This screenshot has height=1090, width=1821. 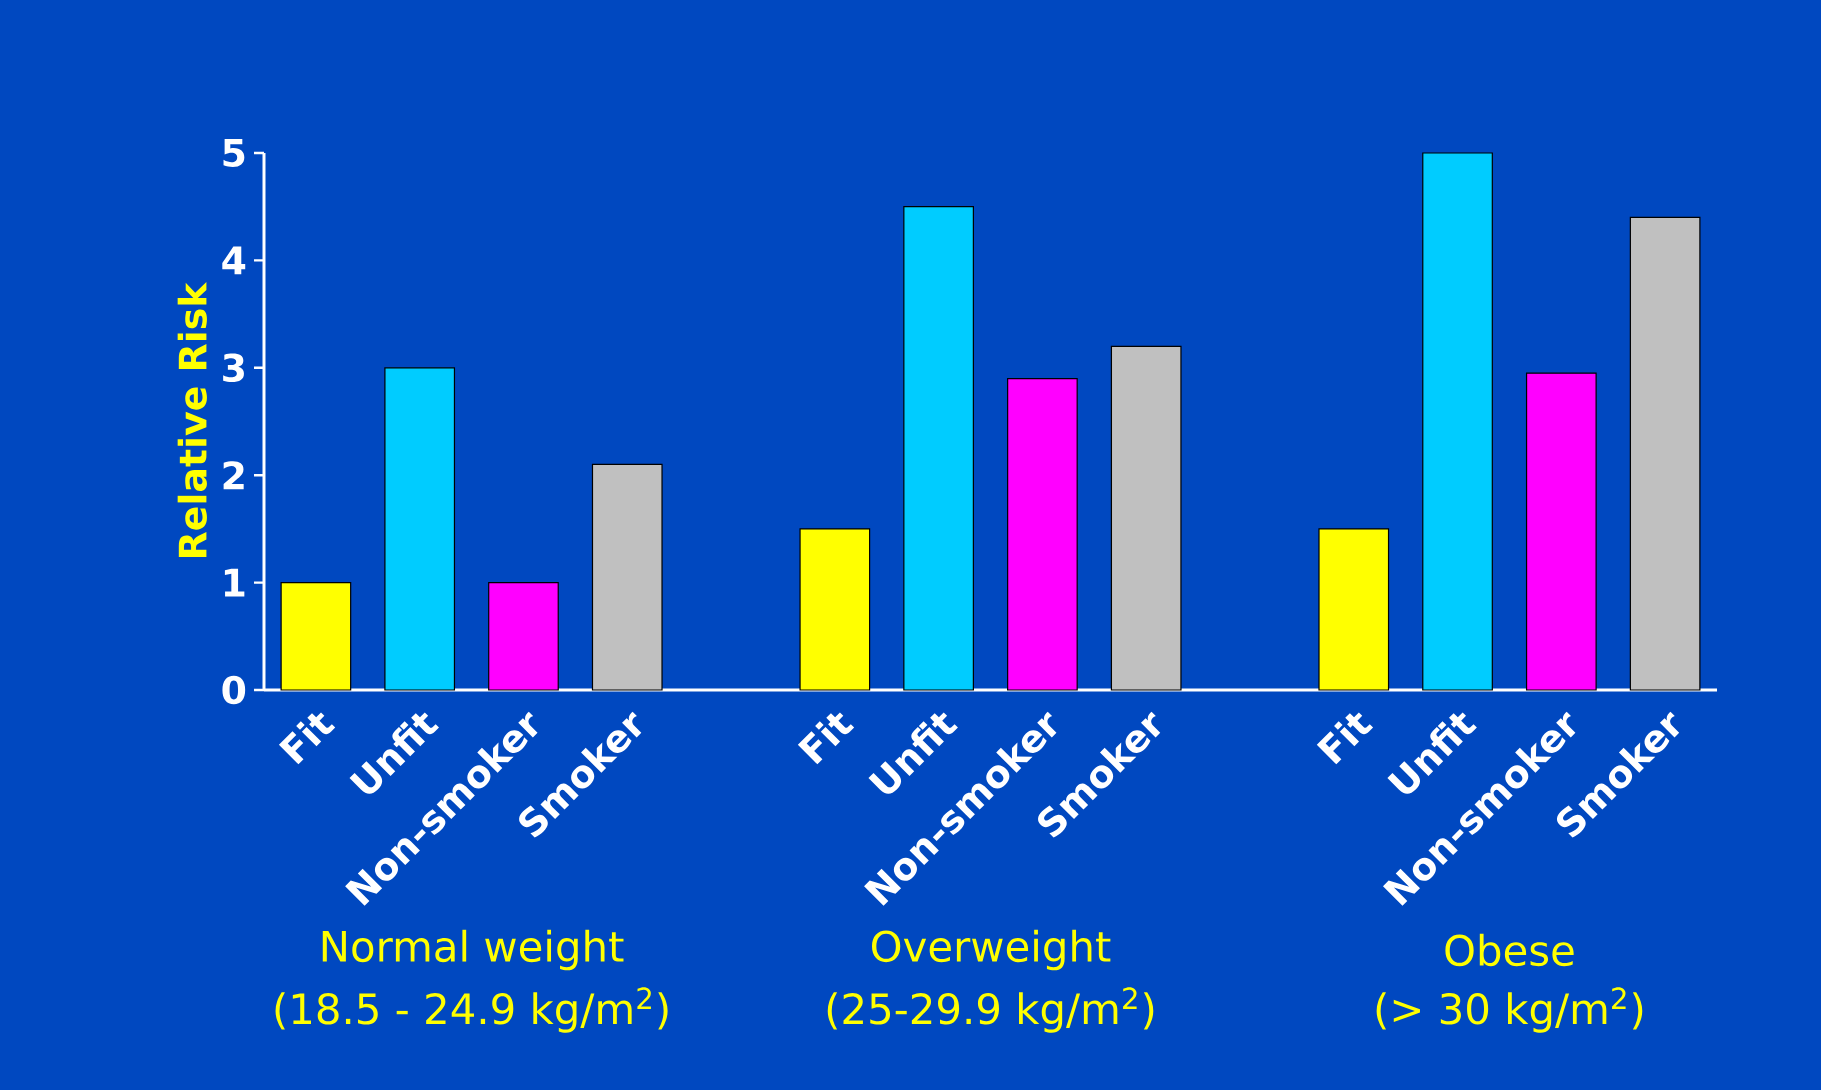 What do you see at coordinates (234, 260) in the screenshot?
I see `y-tick-label: 4` at bounding box center [234, 260].